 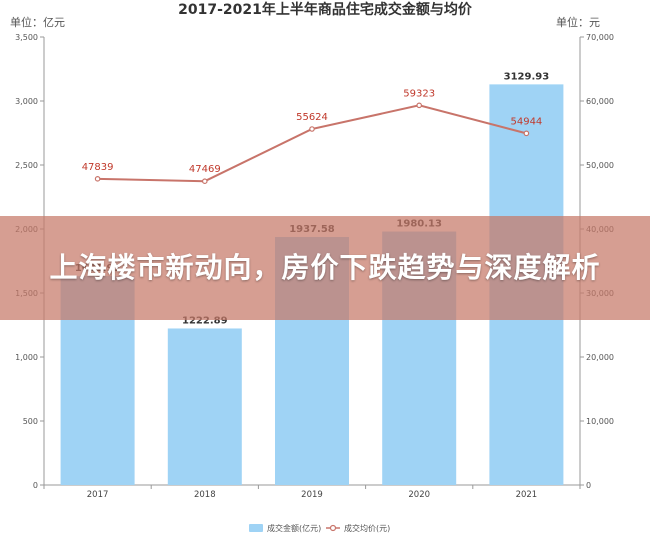 I want to click on legend-bar-label: 成交金额(亿元), so click(x=294, y=528).